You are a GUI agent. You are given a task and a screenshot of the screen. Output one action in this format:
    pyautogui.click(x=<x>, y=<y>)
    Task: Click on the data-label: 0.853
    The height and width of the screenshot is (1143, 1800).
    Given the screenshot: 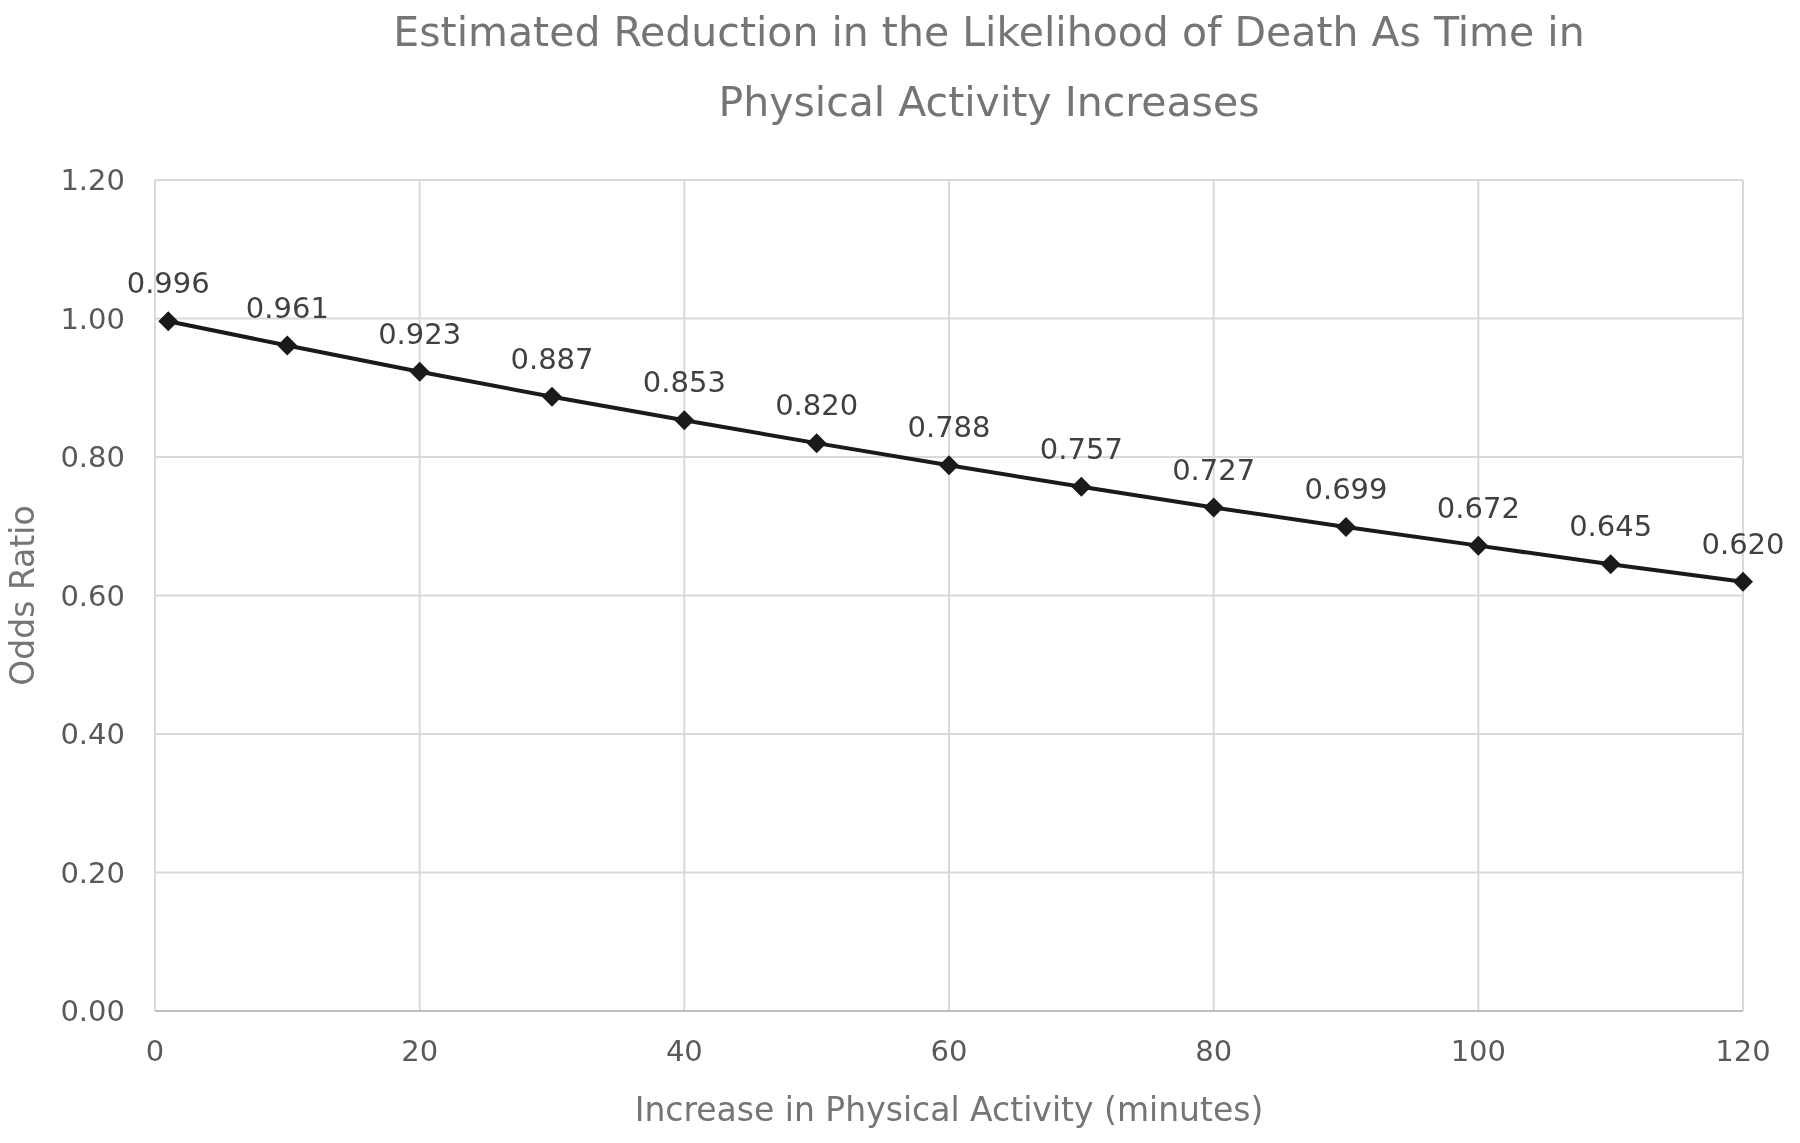 What is the action you would take?
    pyautogui.click(x=684, y=382)
    